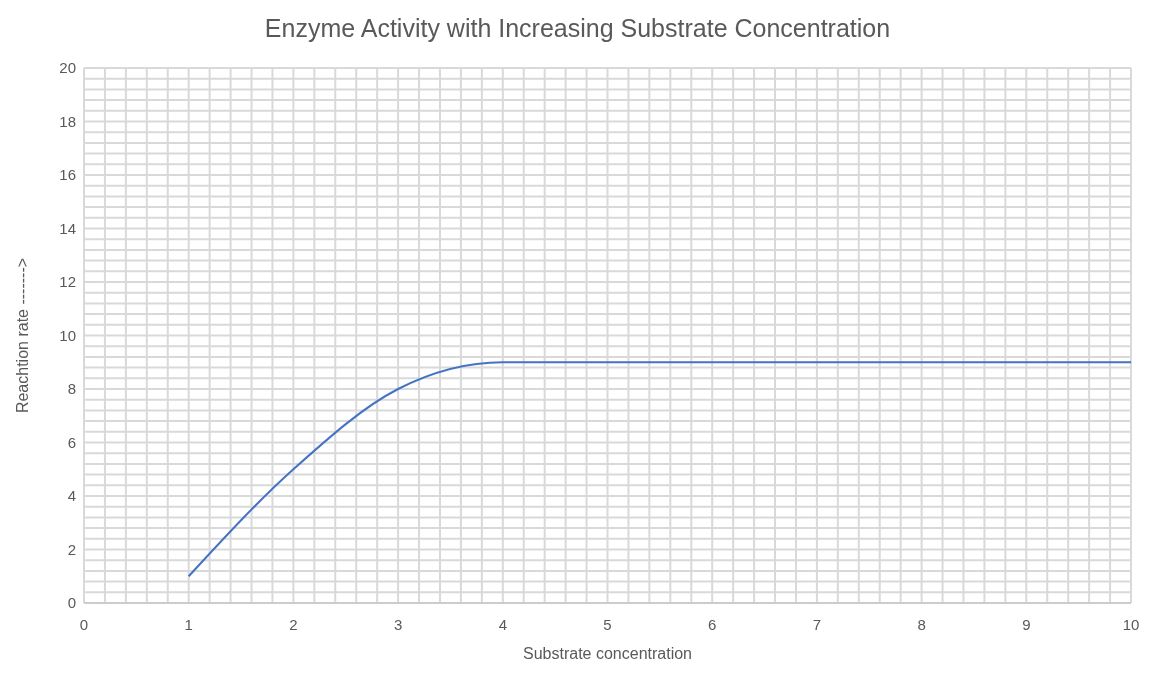  What do you see at coordinates (398, 624) in the screenshot?
I see `x-tick-label: 3` at bounding box center [398, 624].